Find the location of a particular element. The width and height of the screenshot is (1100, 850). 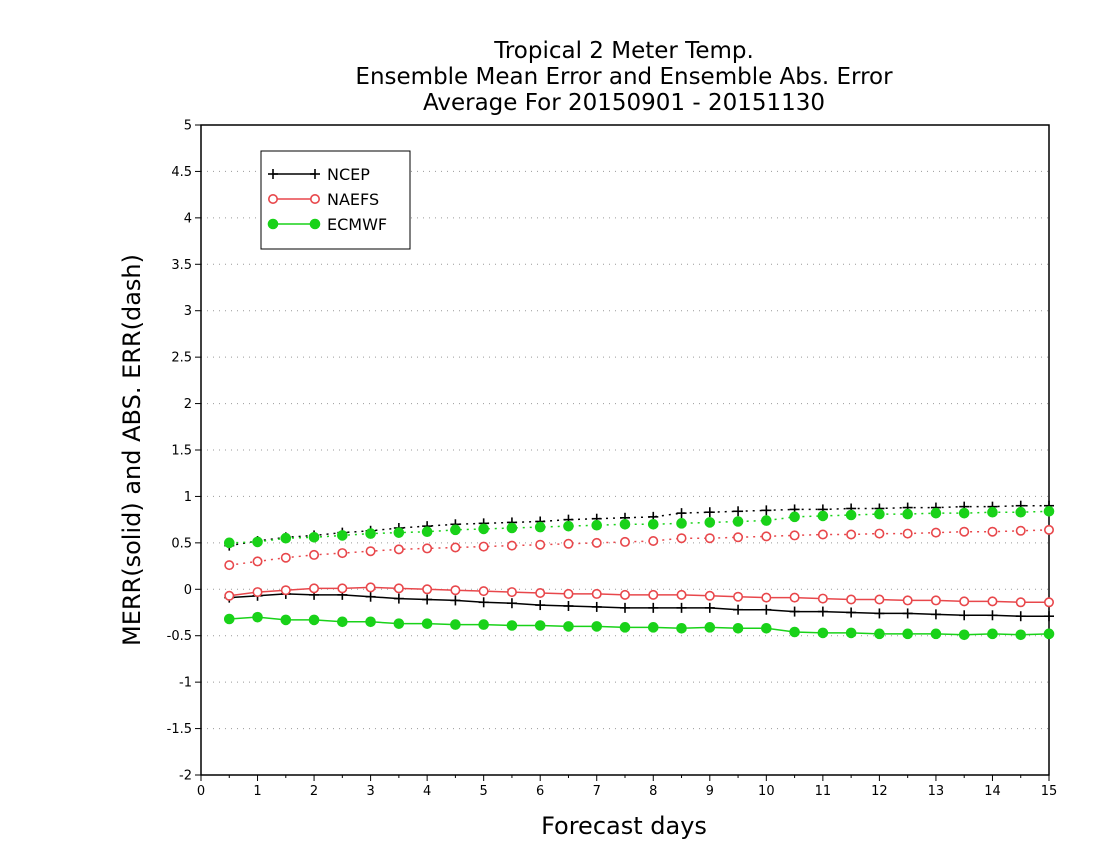

x-tick-label: 6 is located at coordinates (540, 791).